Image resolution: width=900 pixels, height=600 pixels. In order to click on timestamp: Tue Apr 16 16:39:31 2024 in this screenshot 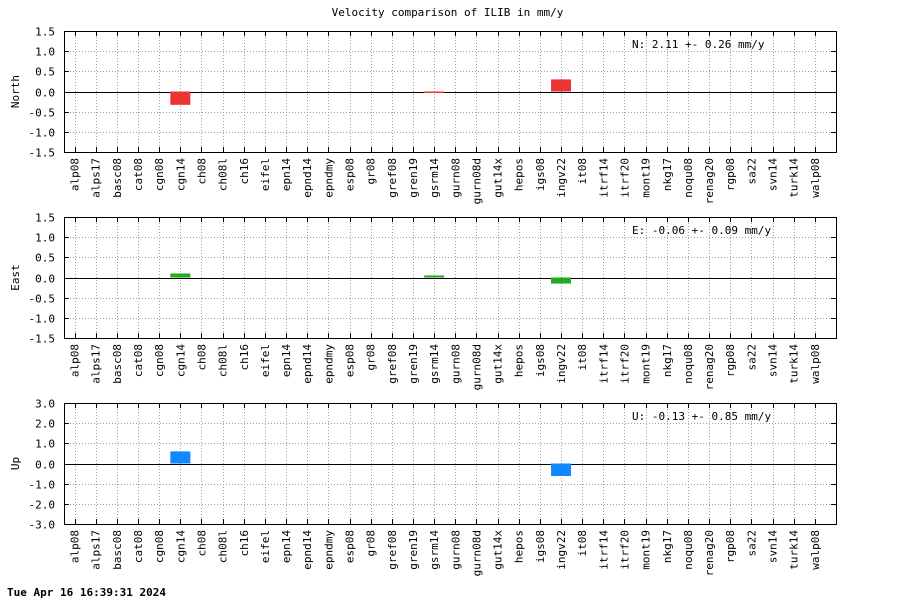, I will do `click(86, 592)`.